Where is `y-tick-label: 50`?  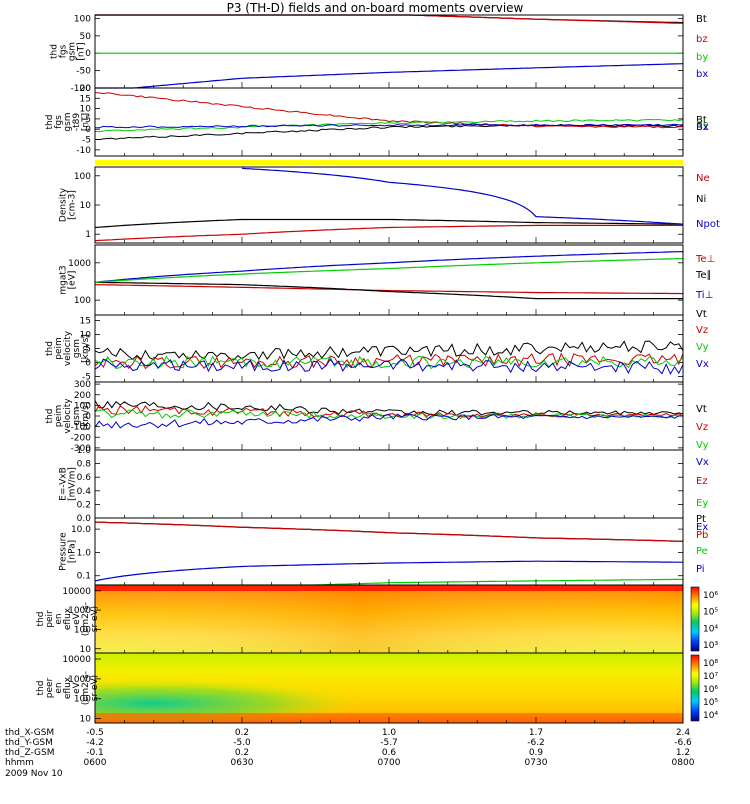 y-tick-label: 50 is located at coordinates (86, 37).